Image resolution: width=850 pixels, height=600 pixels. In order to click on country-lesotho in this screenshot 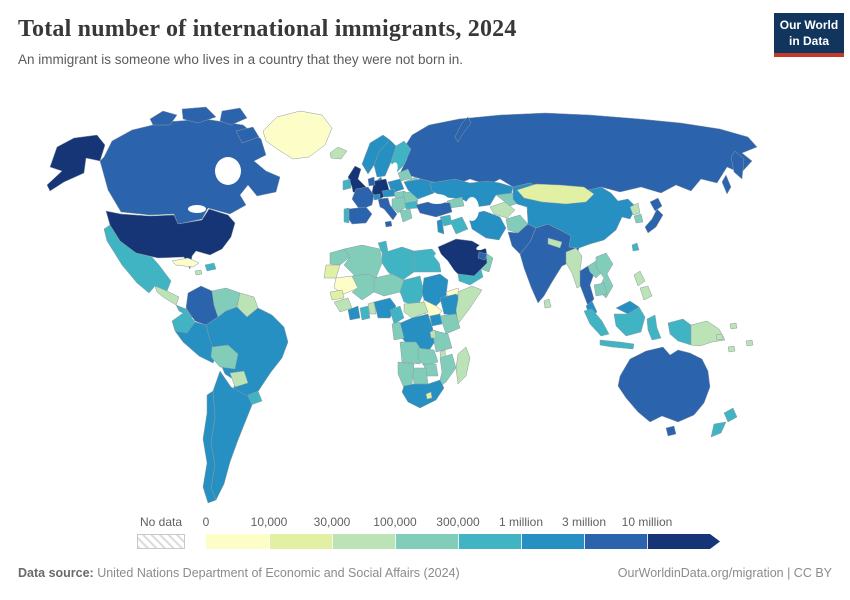, I will do `click(429, 395)`.